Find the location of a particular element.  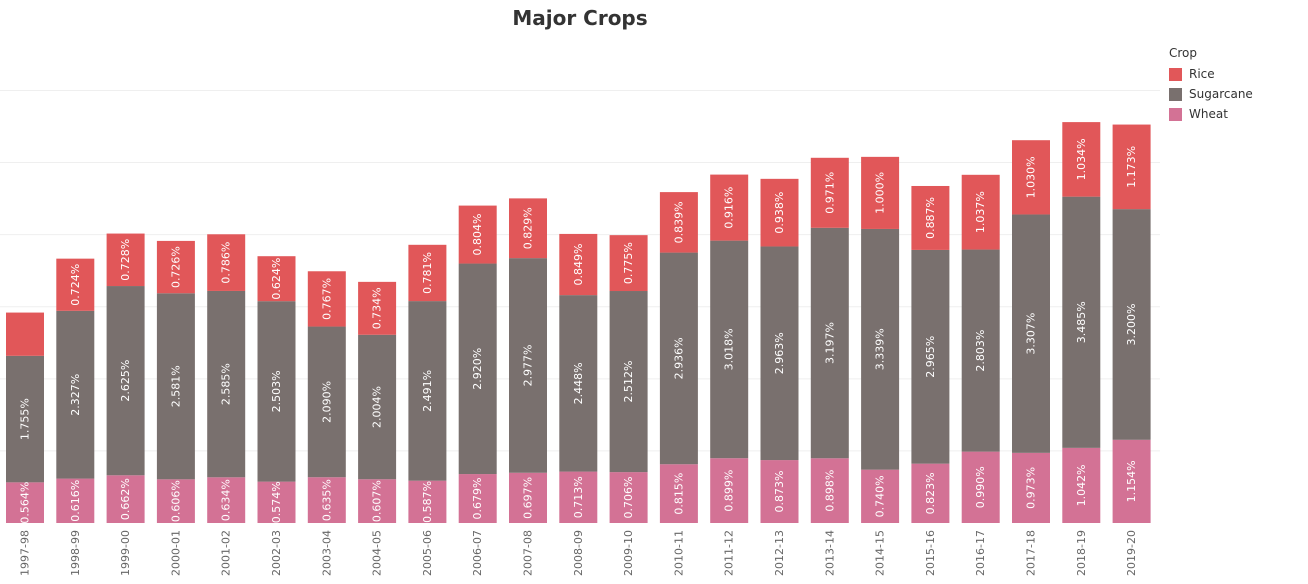

data-label-rice-2019-20: 1.173% is located at coordinates (1131, 167).